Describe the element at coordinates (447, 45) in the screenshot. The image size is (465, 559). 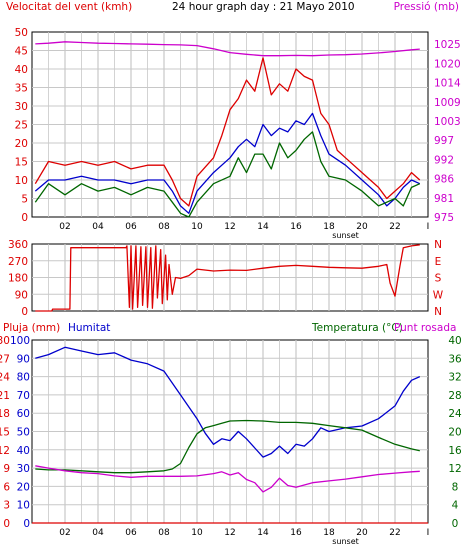
I see `pressure-tick-label: 1025` at that location.